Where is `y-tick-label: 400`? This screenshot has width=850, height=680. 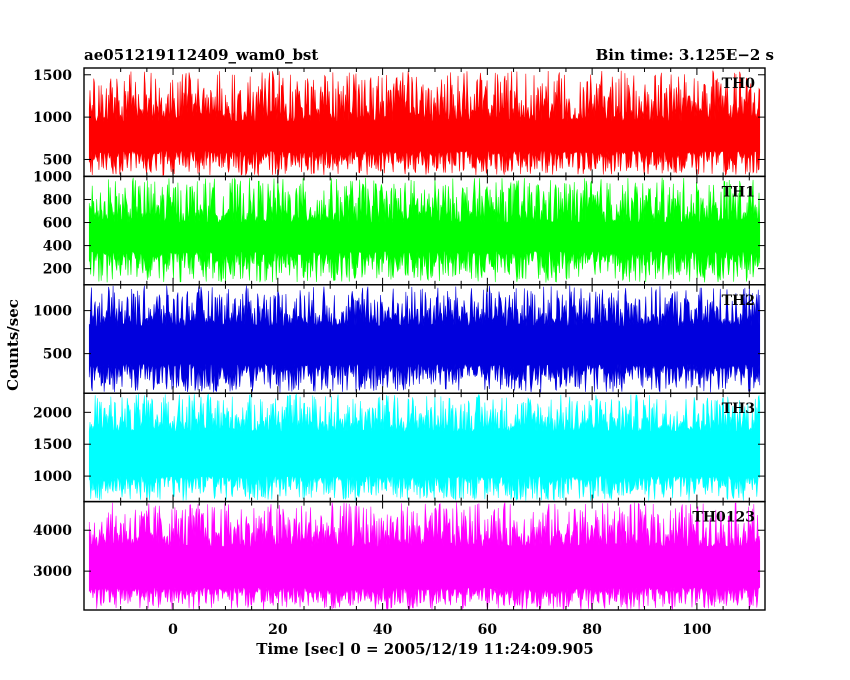 y-tick-label: 400 is located at coordinates (57, 247).